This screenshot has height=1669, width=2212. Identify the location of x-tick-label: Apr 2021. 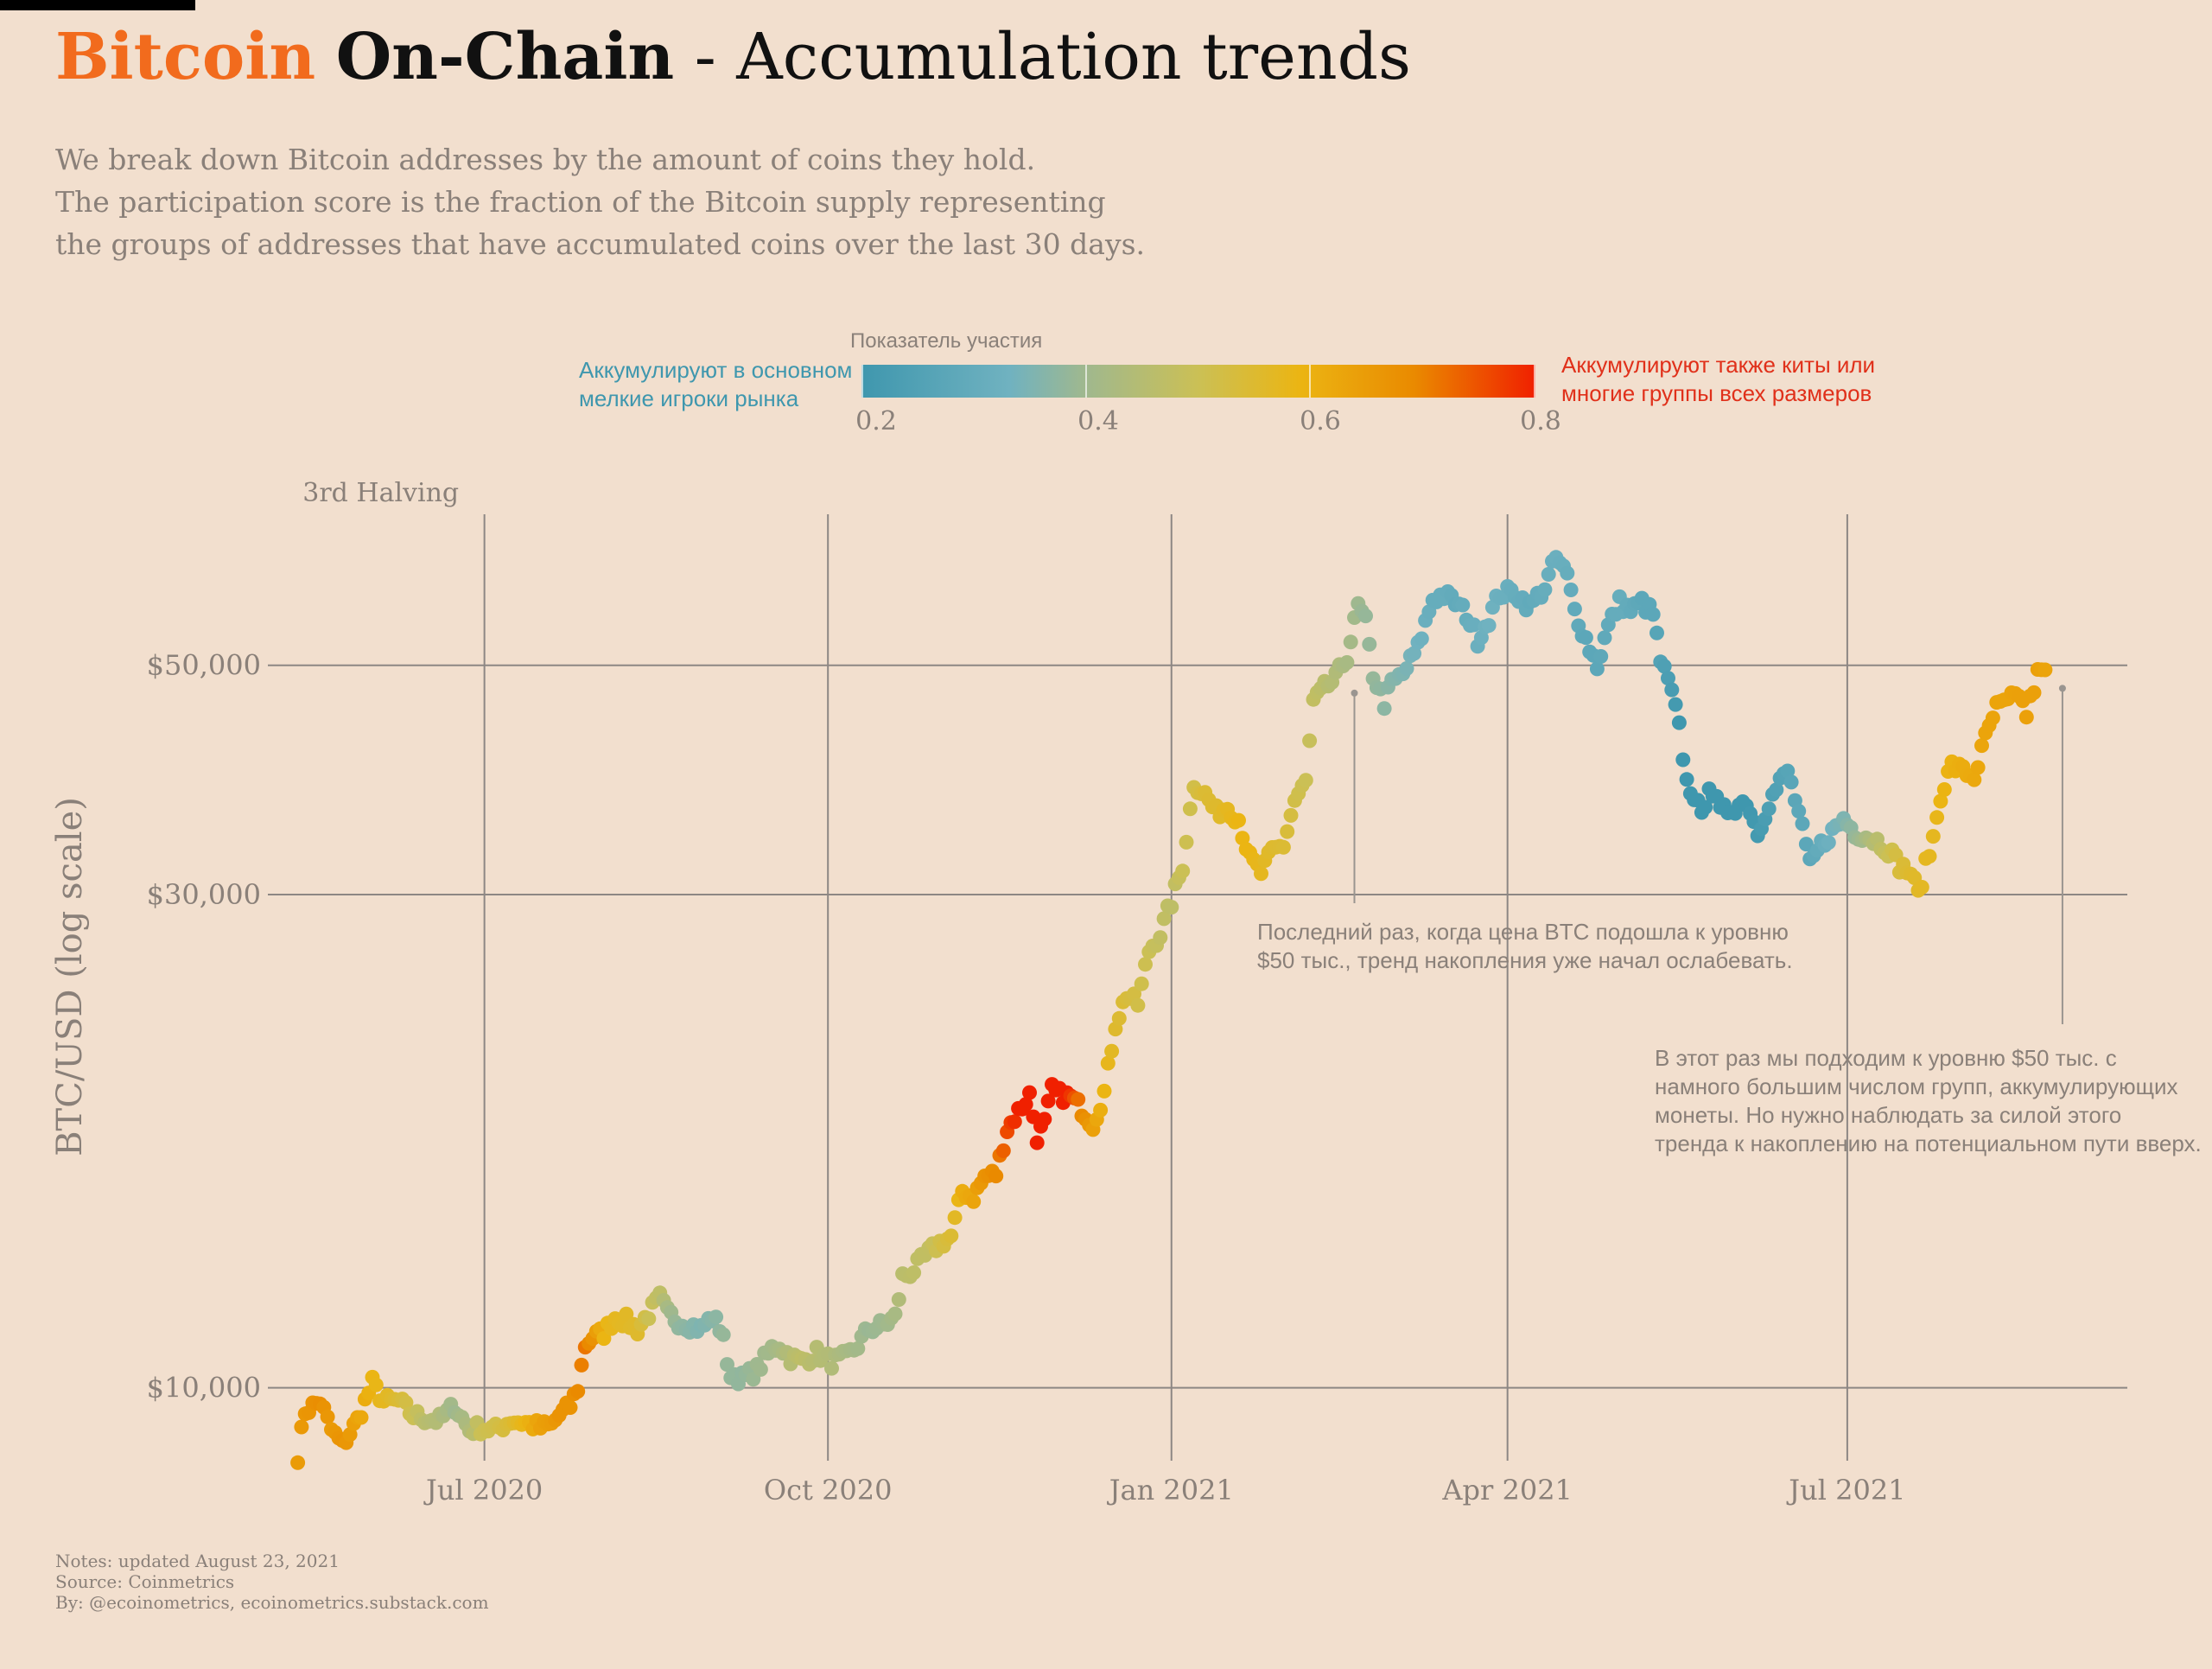
(1507, 1490).